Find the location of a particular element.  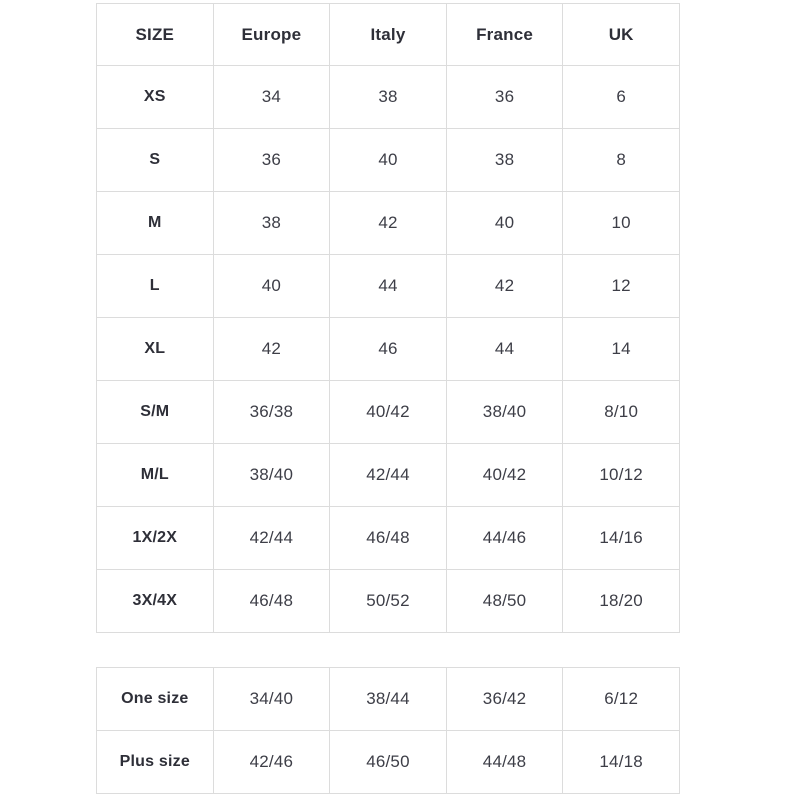

table-row: 3X/4X 46/48 50/52 48/50 18/20 is located at coordinates (388, 601).